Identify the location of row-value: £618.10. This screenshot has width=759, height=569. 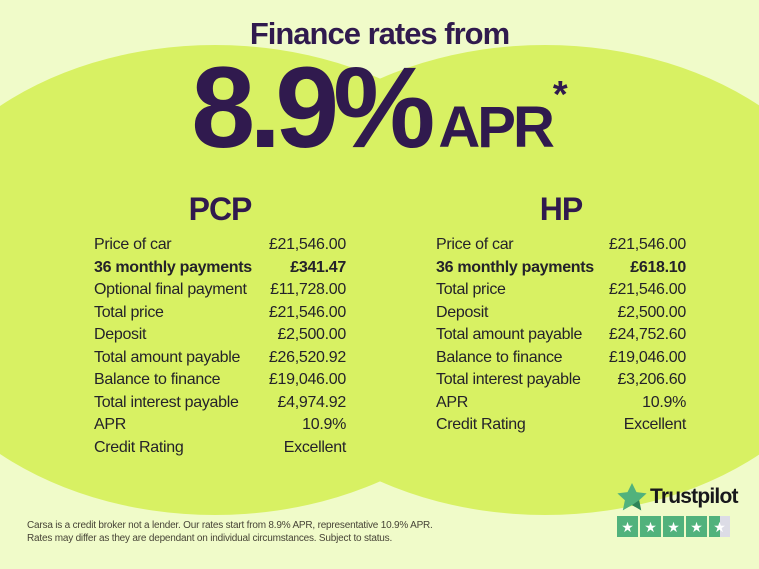
(658, 267).